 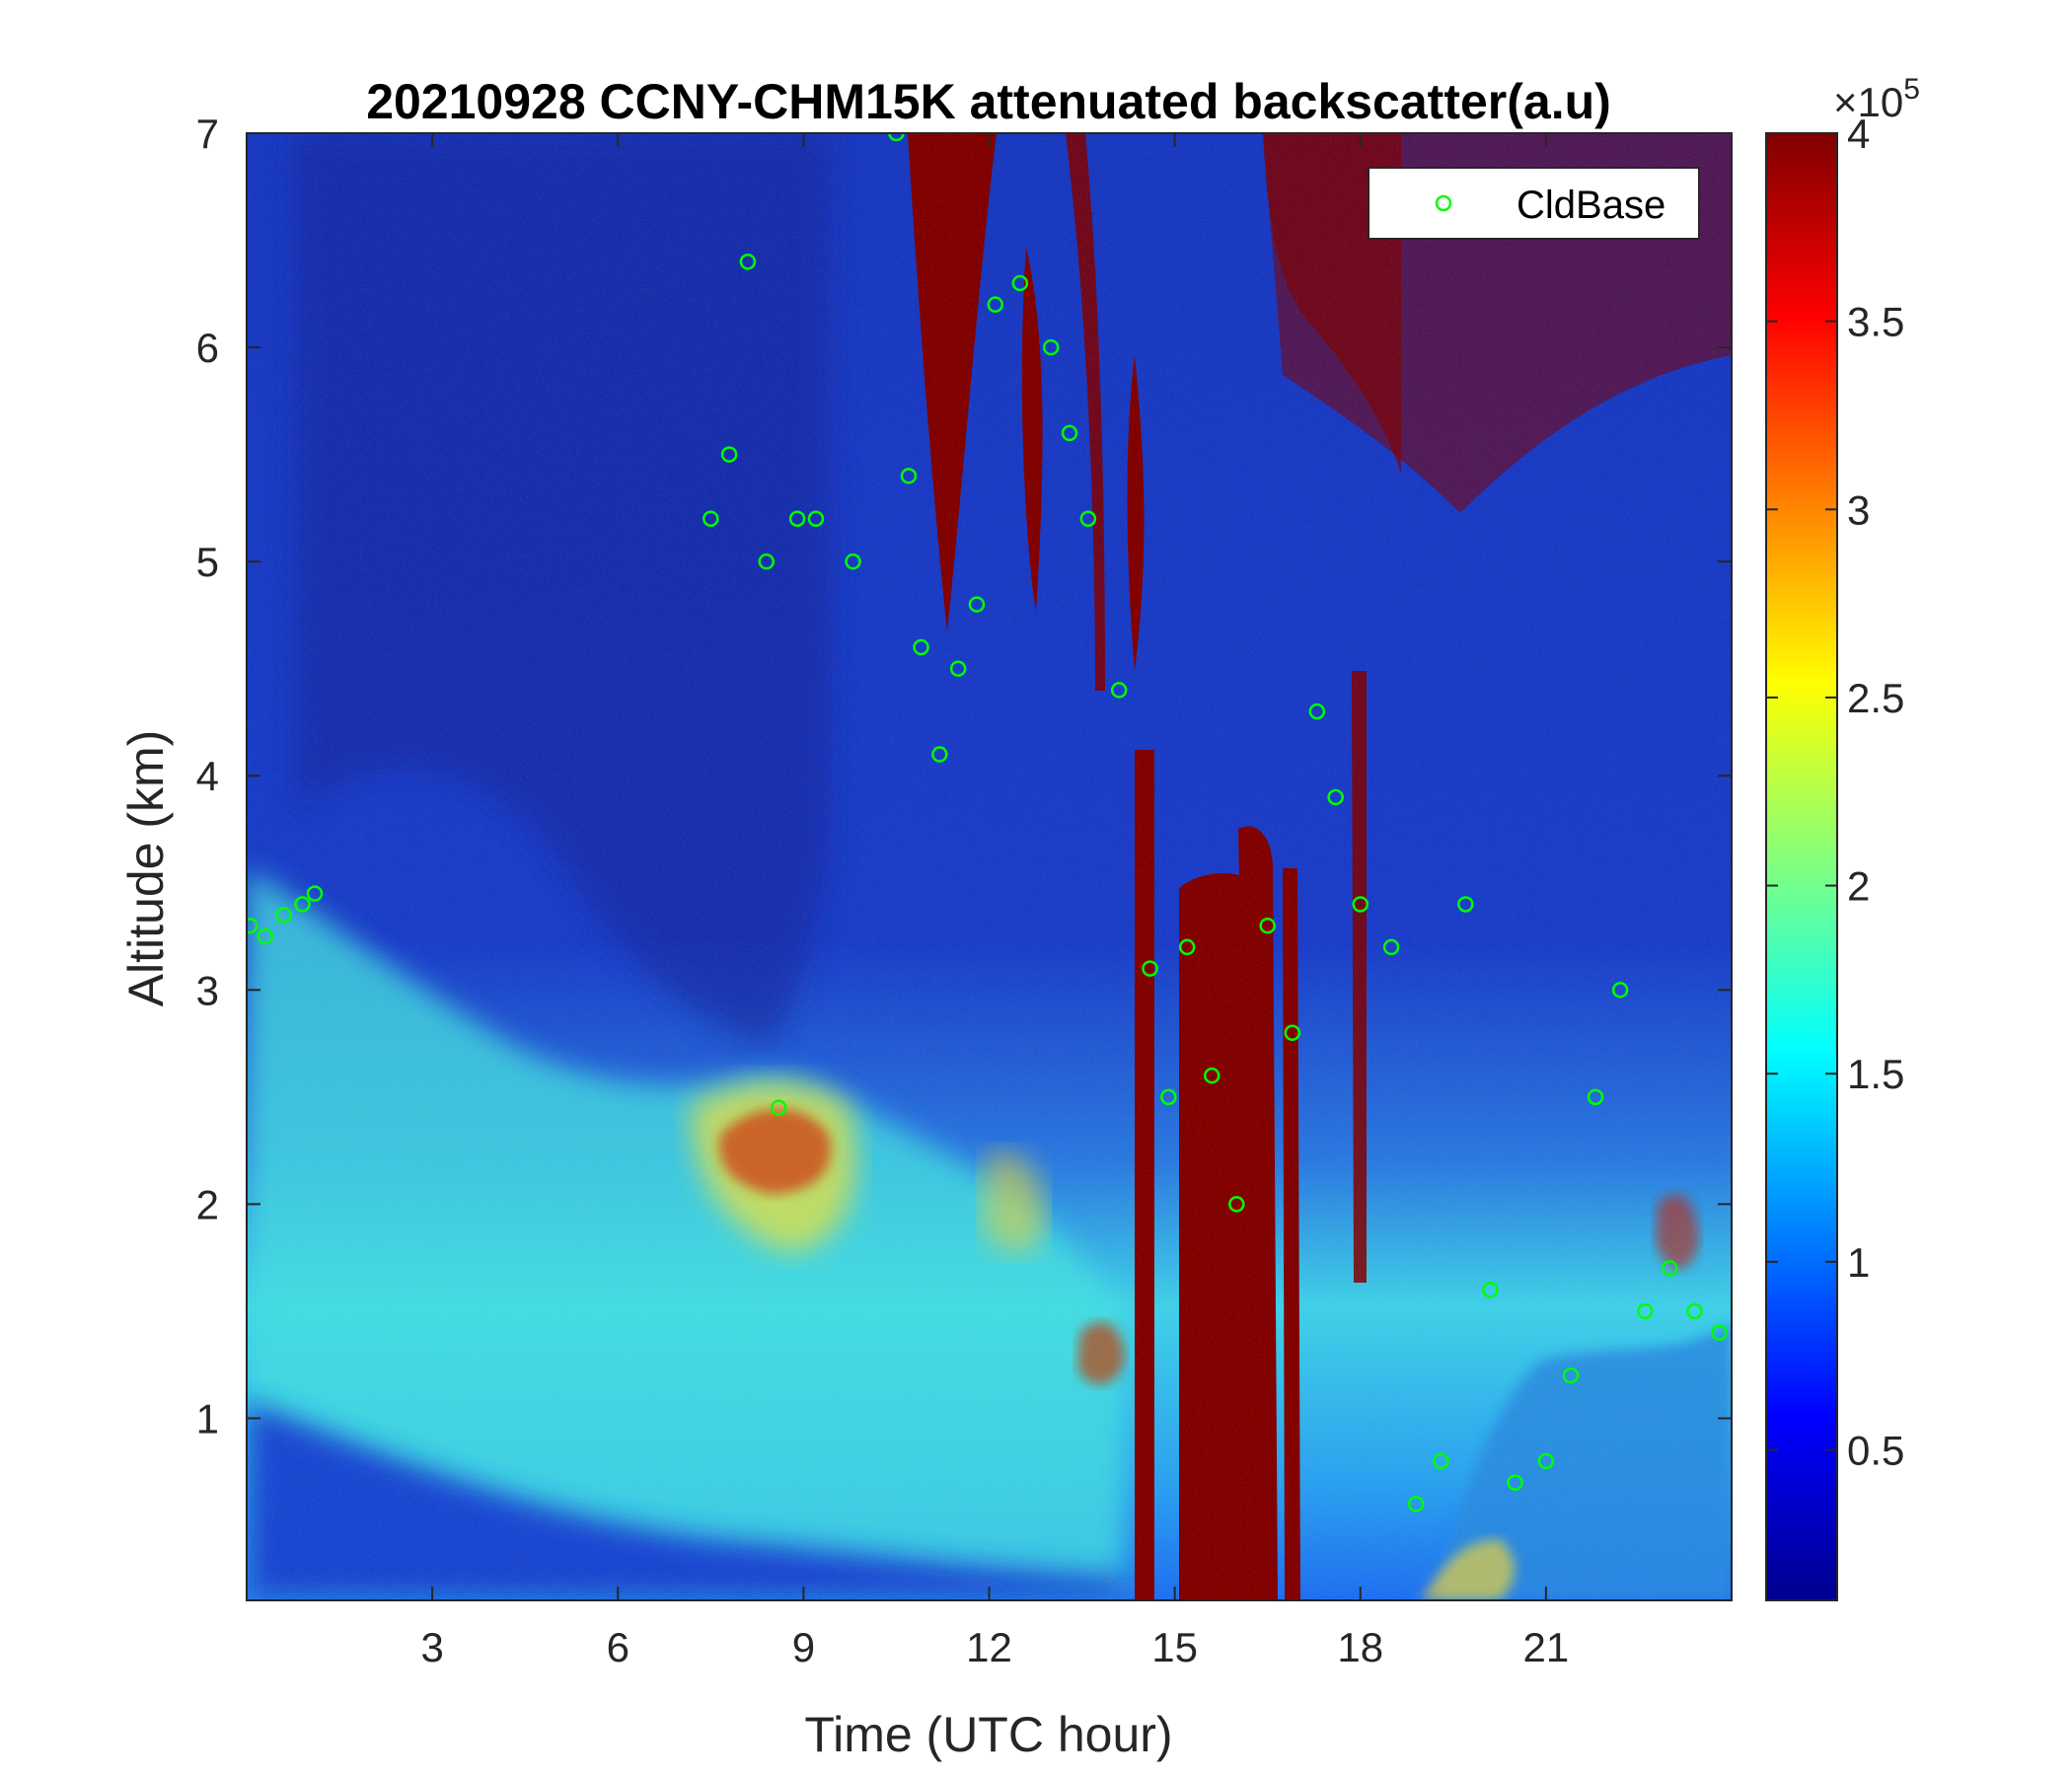 What do you see at coordinates (1877, 99) in the screenshot?
I see `colorbar-exponent: ×10⁵` at bounding box center [1877, 99].